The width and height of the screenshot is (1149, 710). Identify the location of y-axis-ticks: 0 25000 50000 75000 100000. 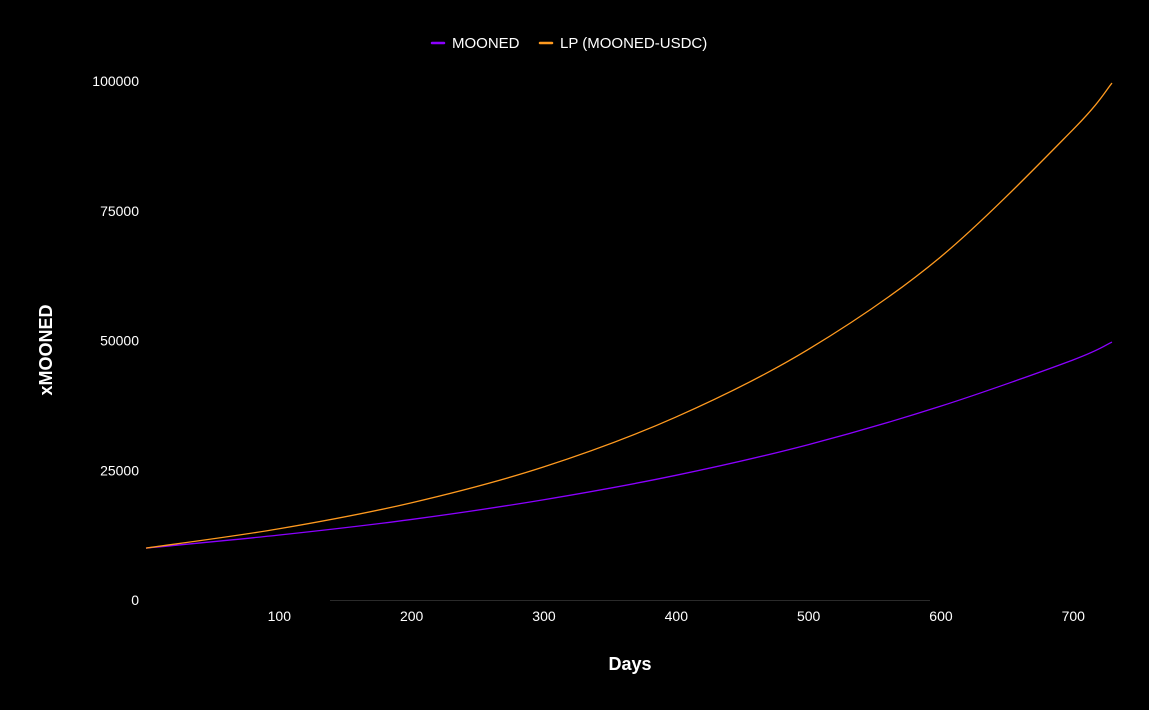
(115, 340).